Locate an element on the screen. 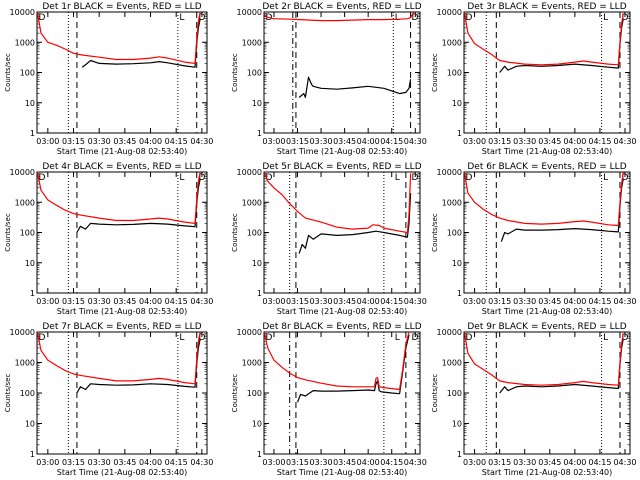 The height and width of the screenshot is (480, 640). panel-title: Det 2r BLACK = Events, RED = LLD is located at coordinates (341, 7).